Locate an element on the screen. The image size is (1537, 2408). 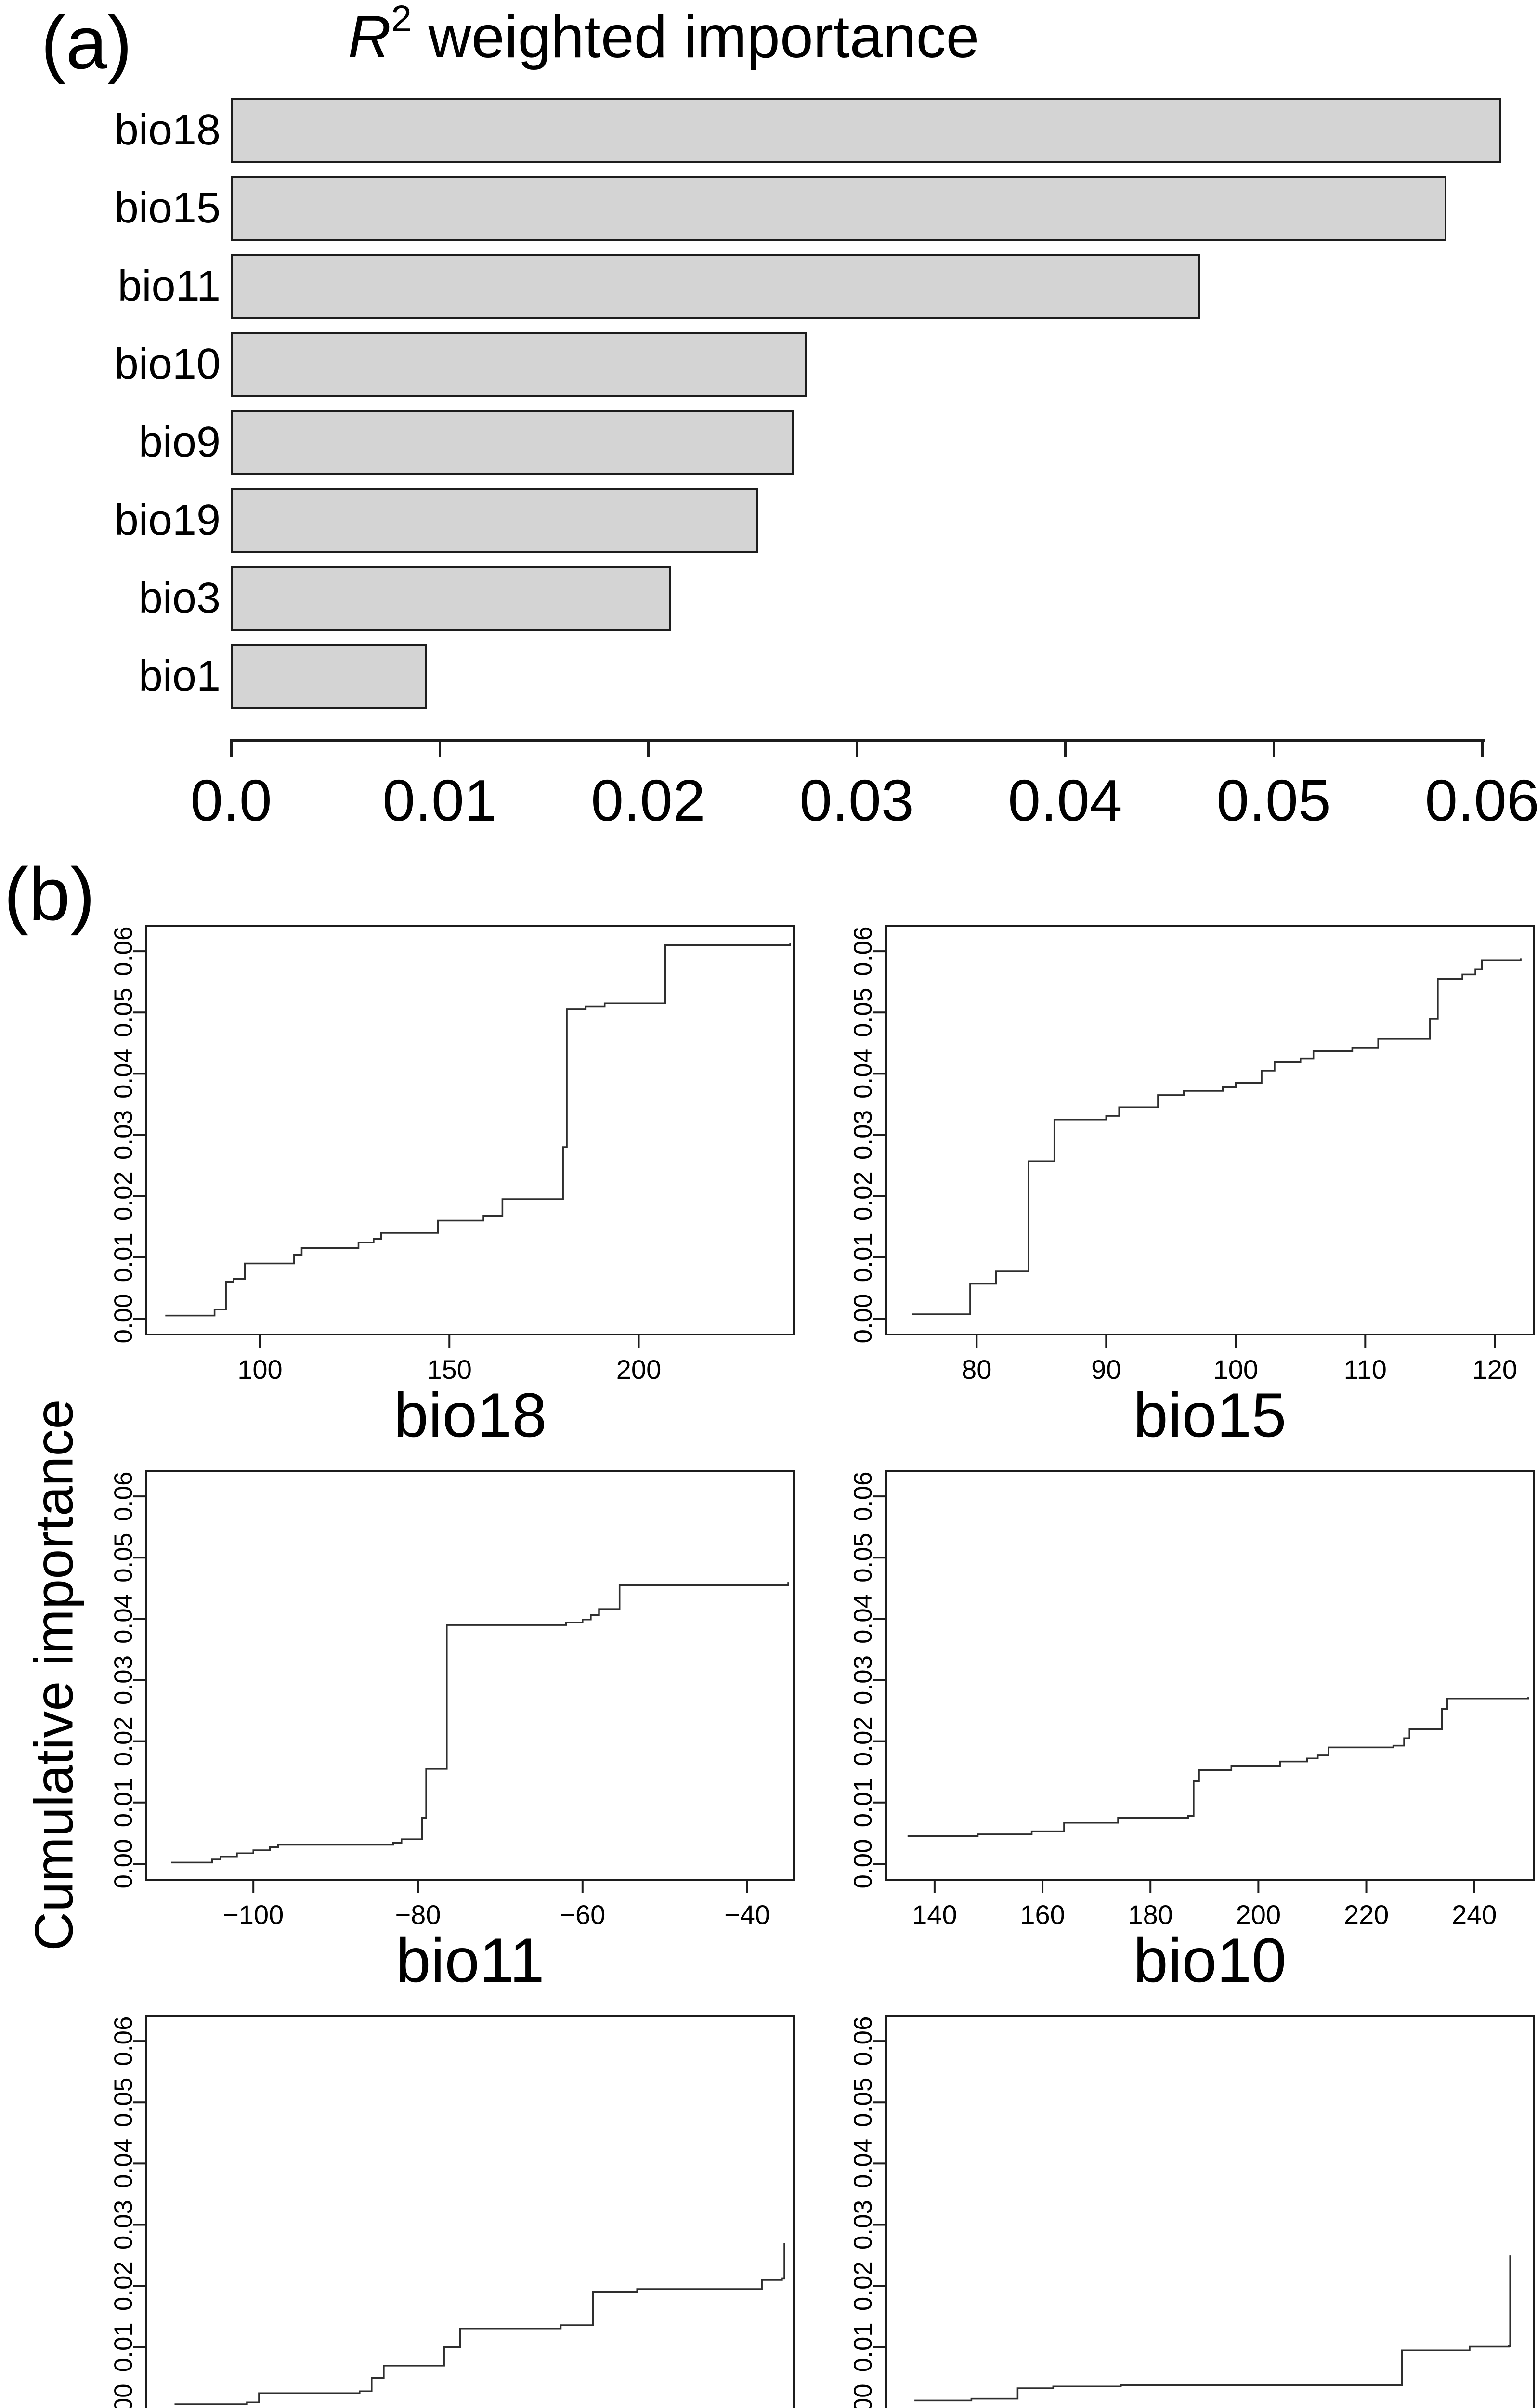
bar-axis-tick-label: 0.05 is located at coordinates (1273, 800).